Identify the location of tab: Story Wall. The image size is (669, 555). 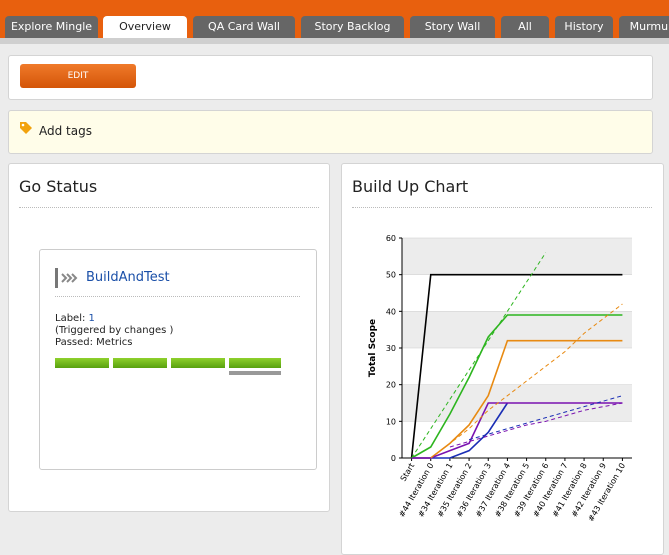
(452, 27).